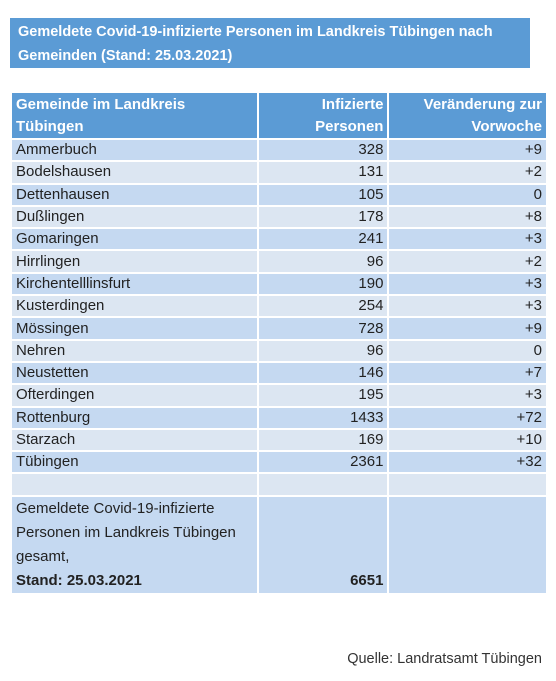  What do you see at coordinates (323, 194) in the screenshot?
I see `cell: 105` at bounding box center [323, 194].